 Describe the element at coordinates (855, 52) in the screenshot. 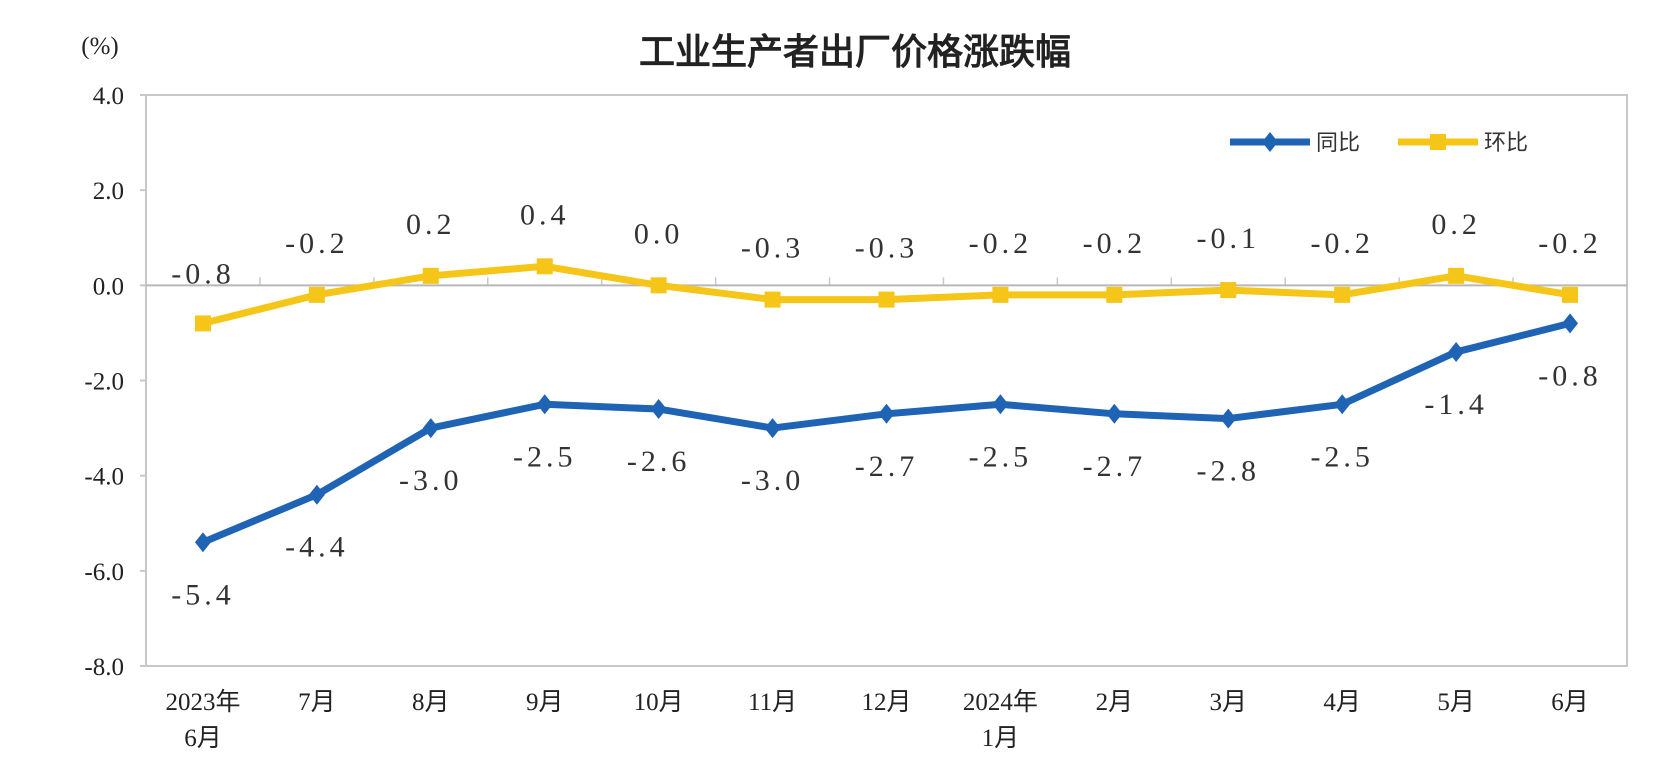

I see `chart-title: 工业生产者出厂价格涨跌幅` at that location.